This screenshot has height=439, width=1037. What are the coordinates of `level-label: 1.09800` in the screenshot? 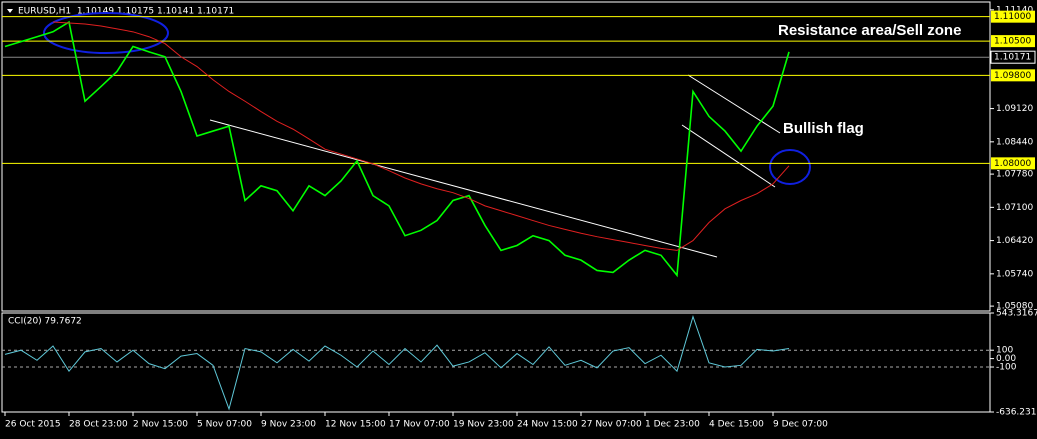 It's located at (1012, 76).